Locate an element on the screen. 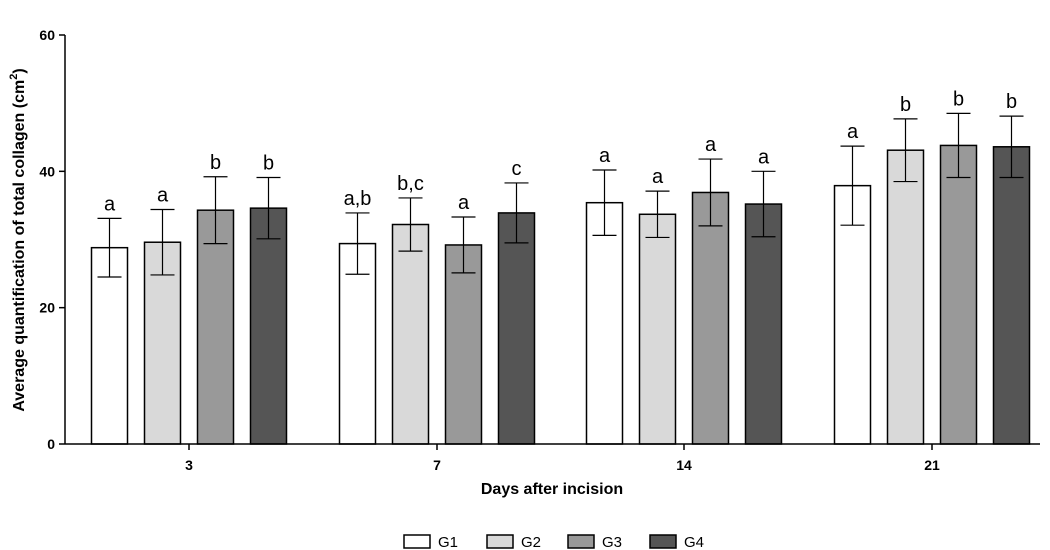 The height and width of the screenshot is (550, 1050). significance-label-g1-day-21: a is located at coordinates (853, 132).